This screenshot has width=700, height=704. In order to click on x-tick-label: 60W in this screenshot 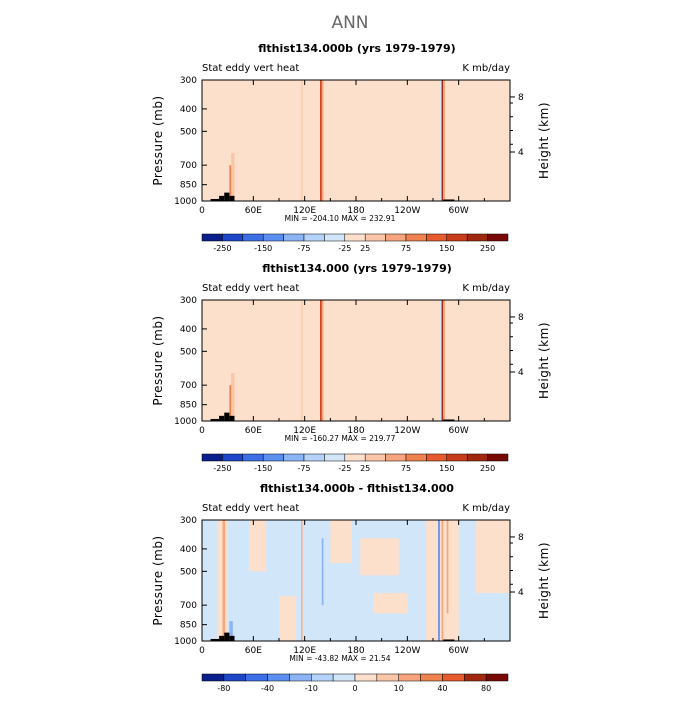, I will do `click(458, 431)`.